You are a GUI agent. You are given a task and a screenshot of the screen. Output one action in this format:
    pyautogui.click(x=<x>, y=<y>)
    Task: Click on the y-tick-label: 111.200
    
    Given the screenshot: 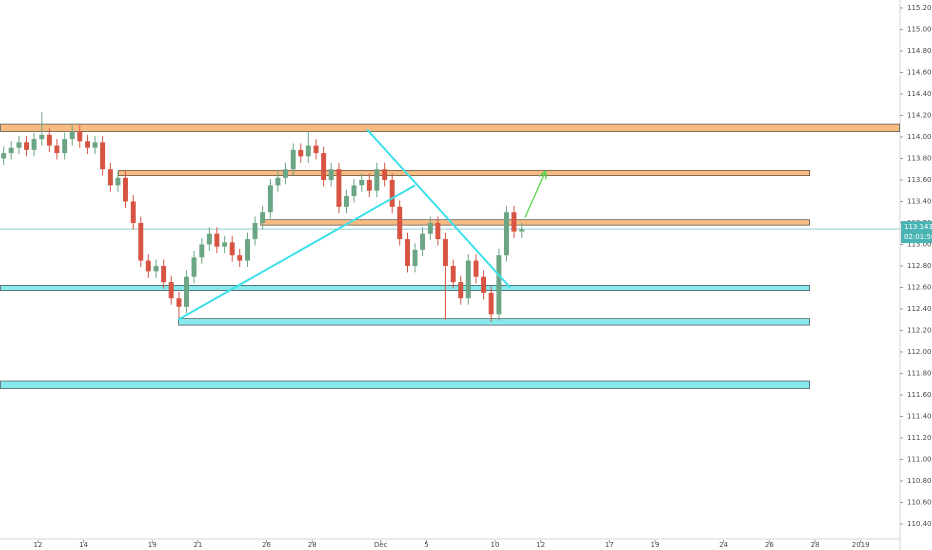 What is the action you would take?
    pyautogui.click(x=919, y=438)
    